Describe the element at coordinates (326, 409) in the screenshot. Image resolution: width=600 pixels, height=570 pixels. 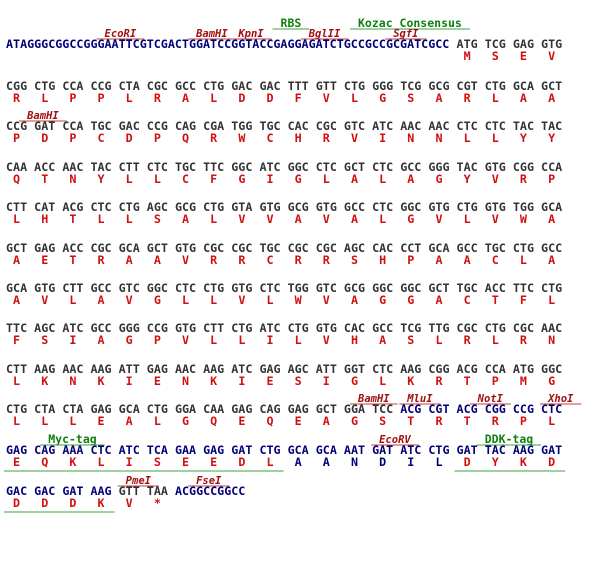
I see `codon: GCT` at that location.